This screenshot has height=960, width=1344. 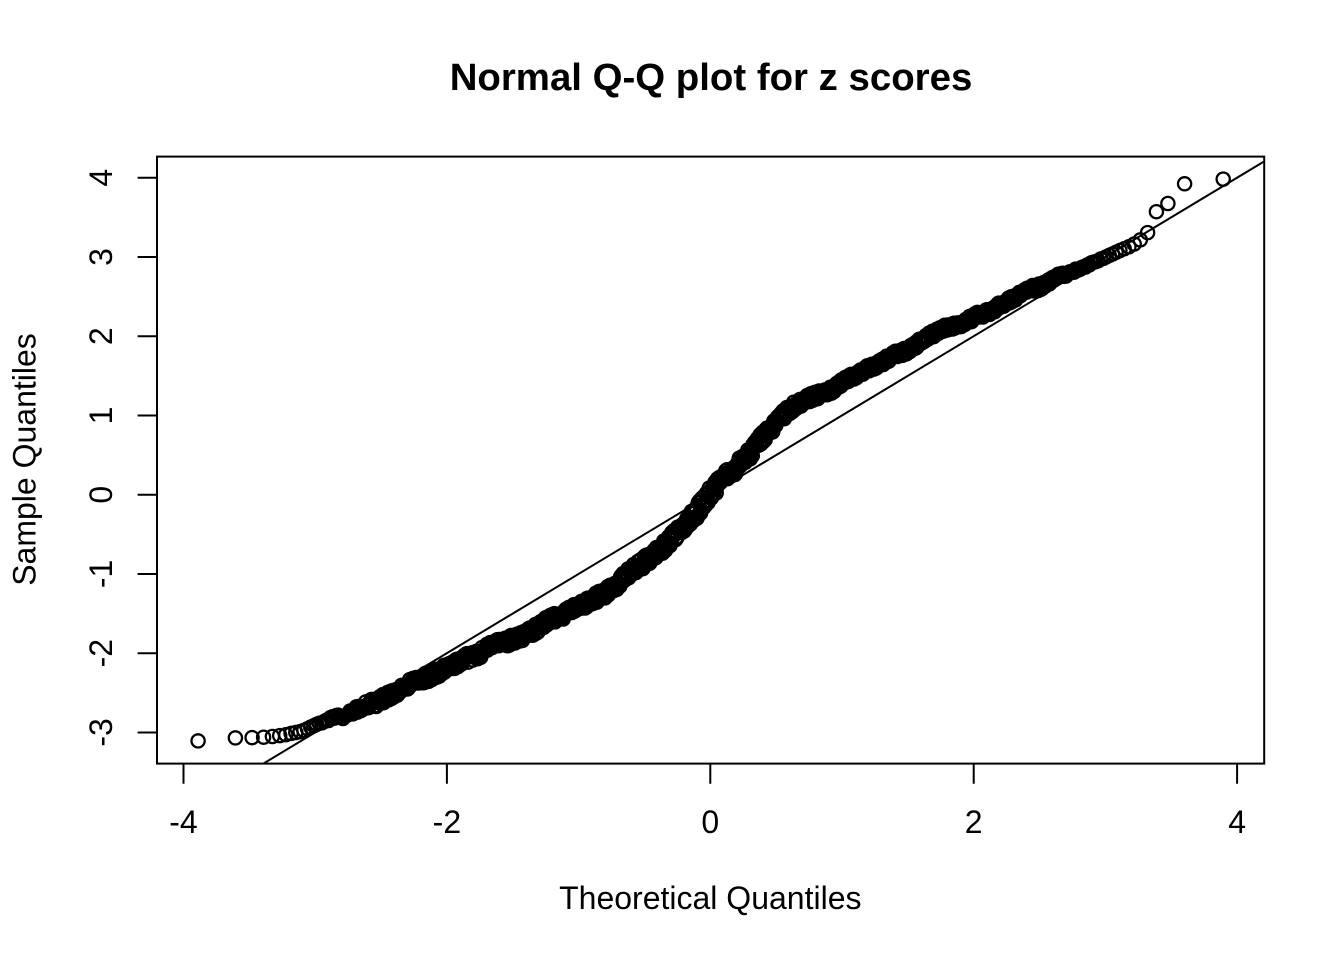 What do you see at coordinates (711, 77) in the screenshot?
I see `svg-text: Normal Q-Q plot for z scores` at bounding box center [711, 77].